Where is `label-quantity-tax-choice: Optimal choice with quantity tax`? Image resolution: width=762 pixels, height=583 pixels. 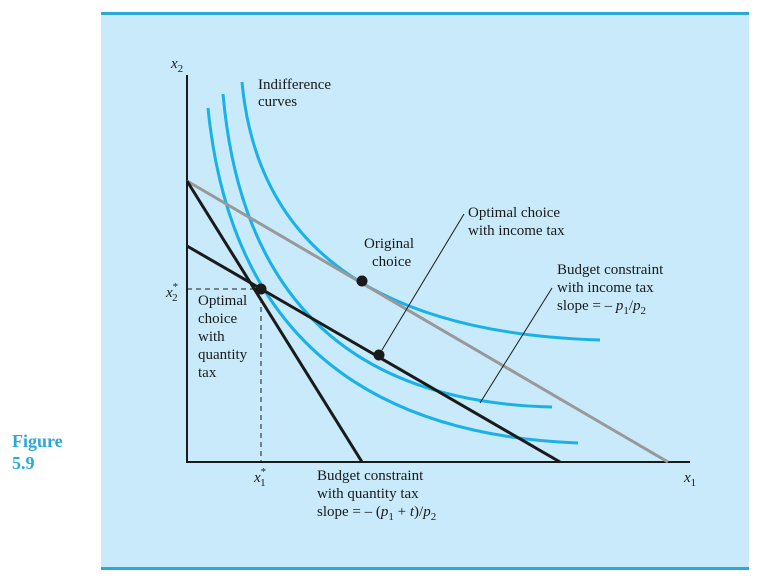
label-quantity-tax-choice: Optimal choice with quantity tax is located at coordinates (224, 337).